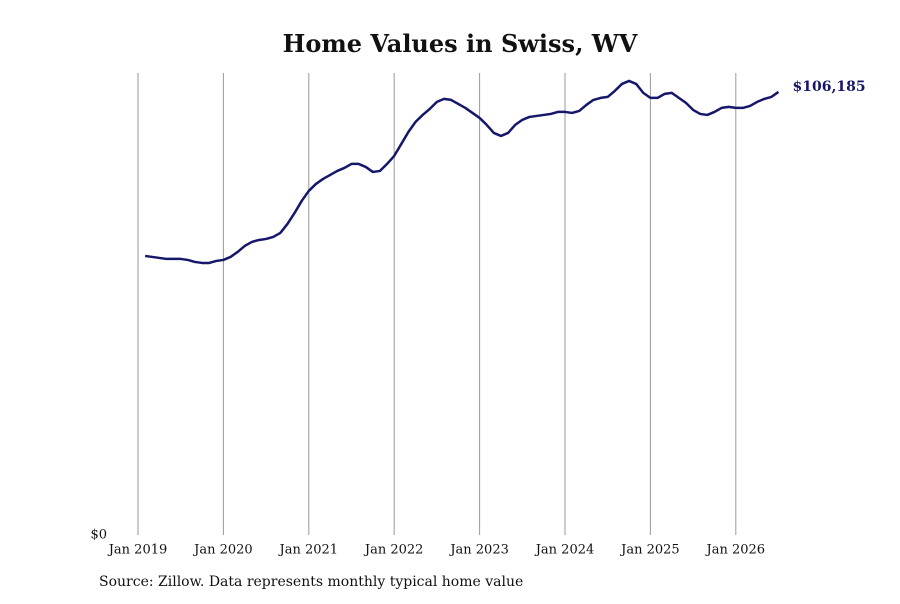 This screenshot has width=900, height=604. What do you see at coordinates (308, 550) in the screenshot?
I see `x-tick-label: Jan 2021` at bounding box center [308, 550].